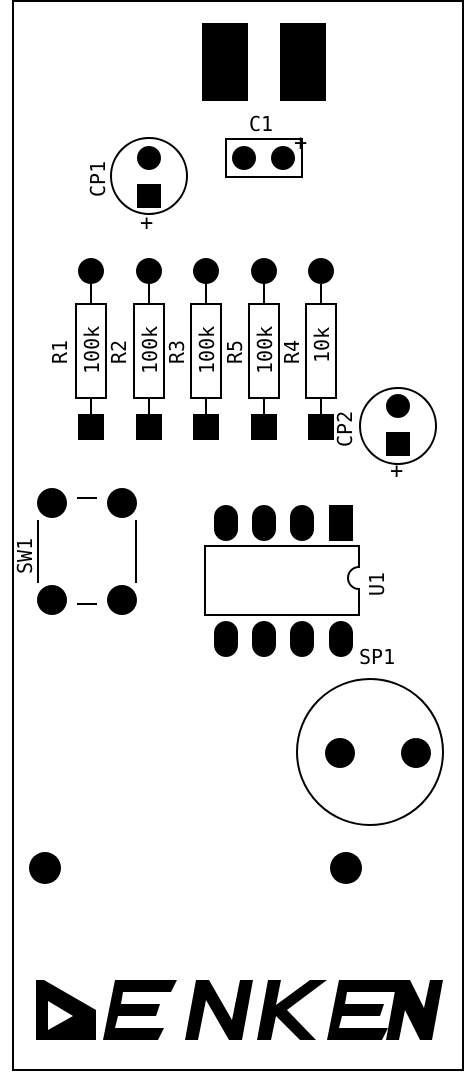  Describe the element at coordinates (207, 350) in the screenshot. I see `r3-value-label: 100k` at that location.